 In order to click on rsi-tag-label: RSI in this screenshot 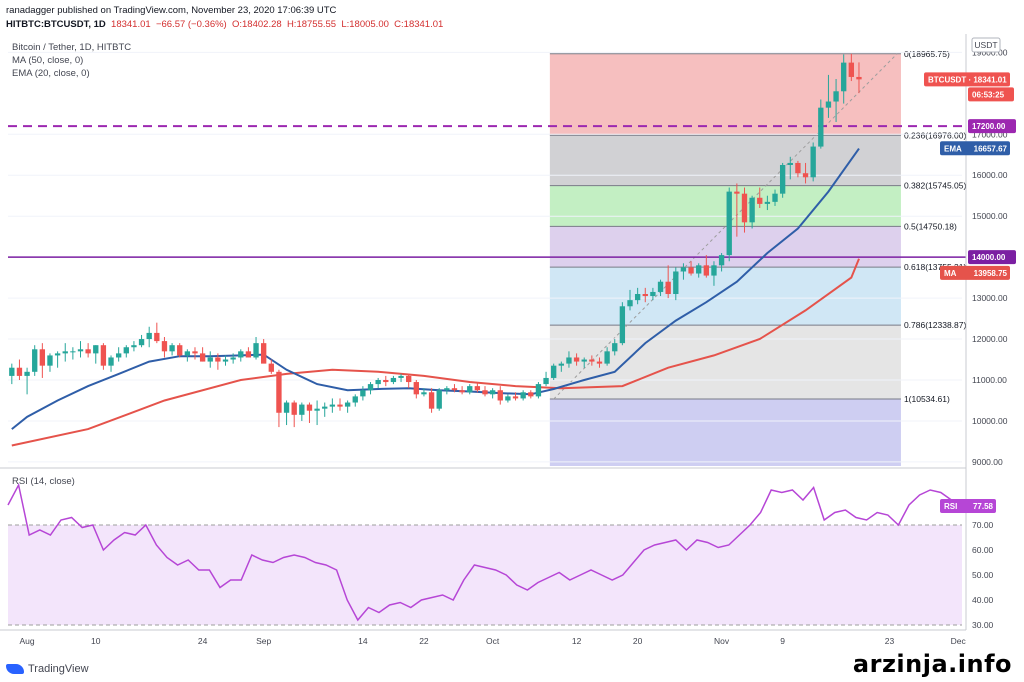, I will do `click(950, 506)`.